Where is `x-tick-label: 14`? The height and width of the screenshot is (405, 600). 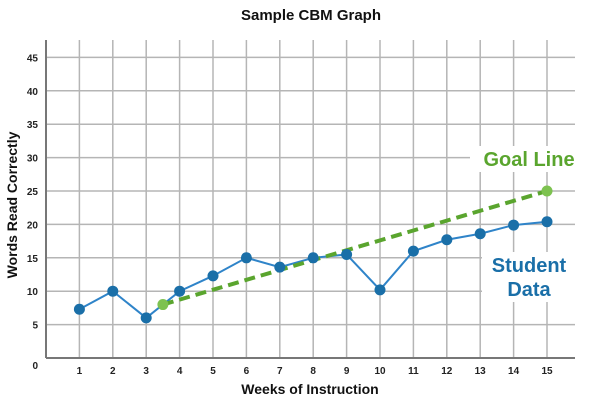 x-tick-label: 14 is located at coordinates (514, 371).